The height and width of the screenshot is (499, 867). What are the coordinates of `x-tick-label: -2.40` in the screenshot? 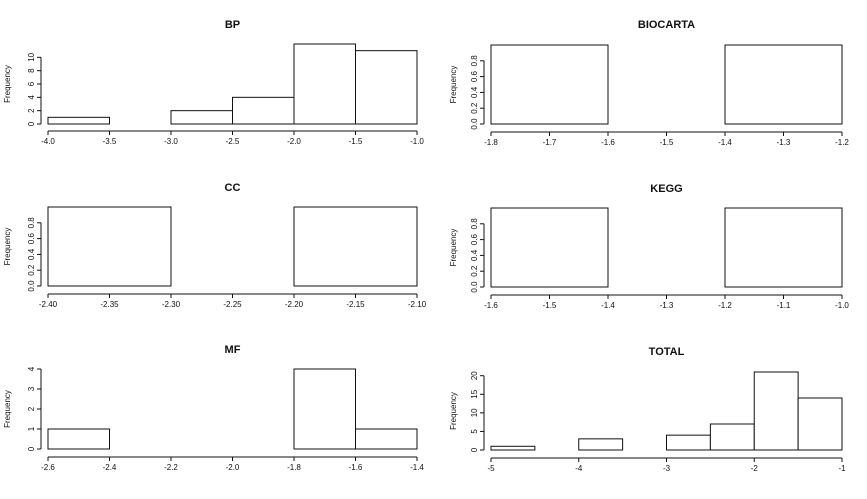 It's located at (48, 304).